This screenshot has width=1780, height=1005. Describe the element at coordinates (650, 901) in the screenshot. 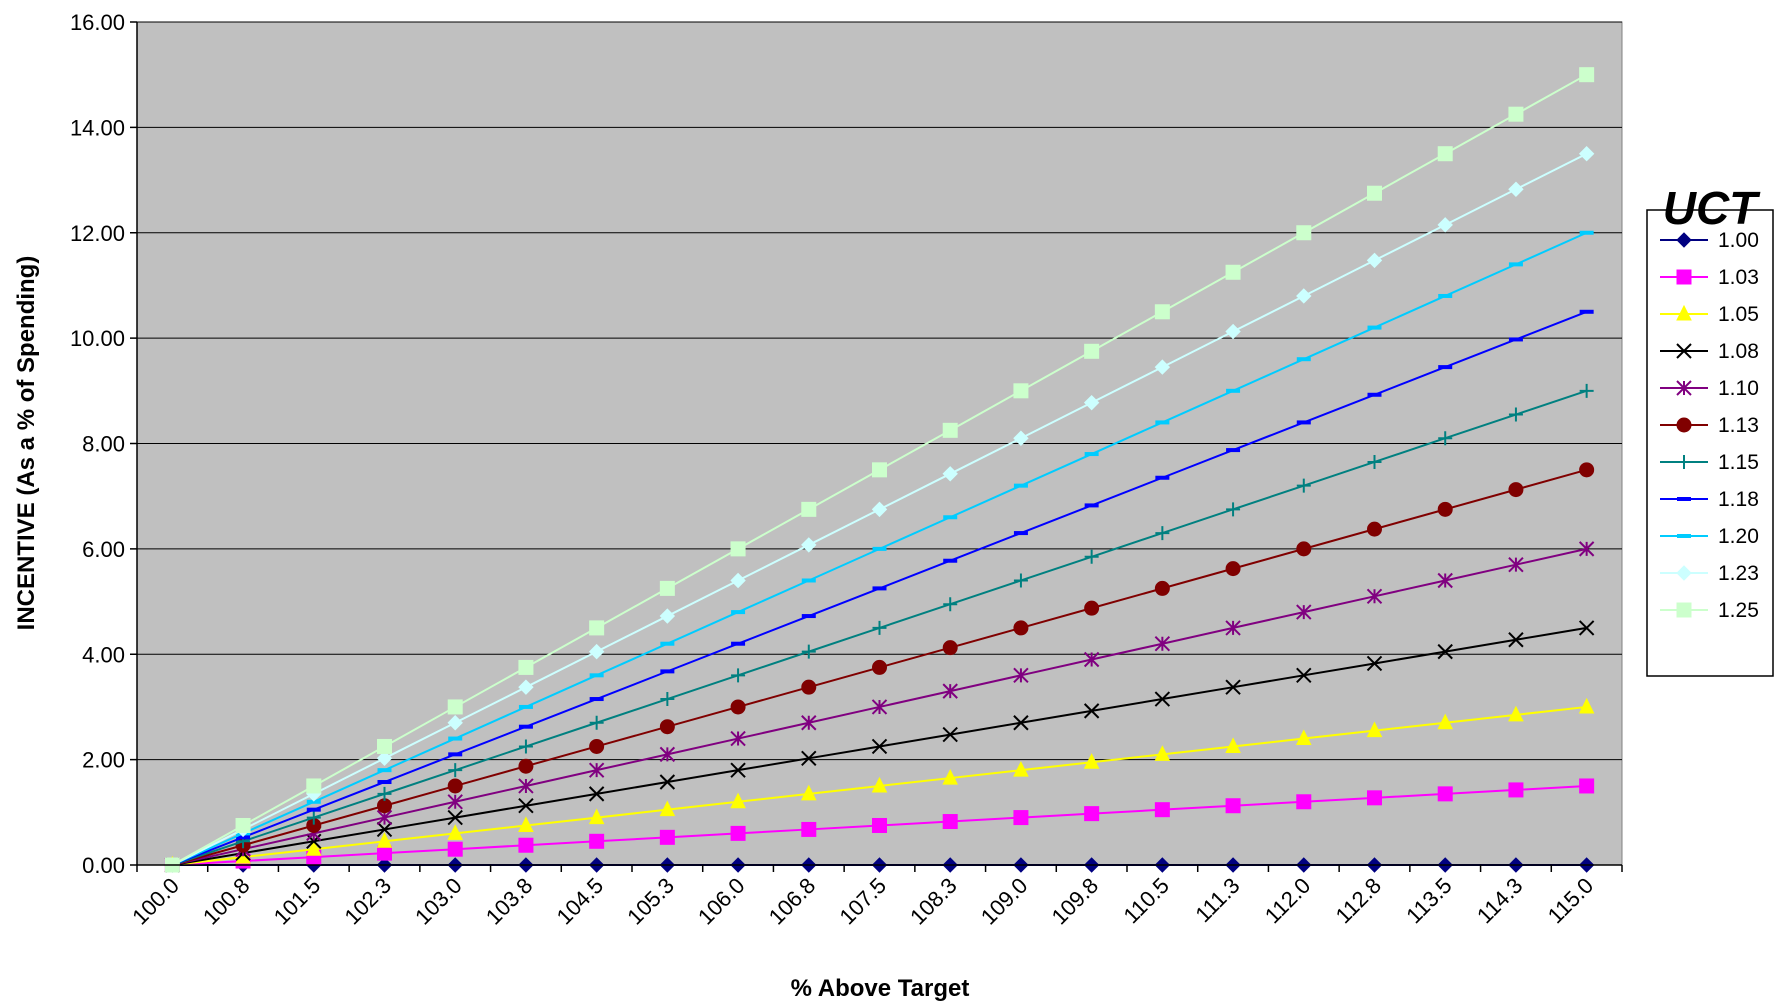

I see `x-tick-label: 105.3` at that location.